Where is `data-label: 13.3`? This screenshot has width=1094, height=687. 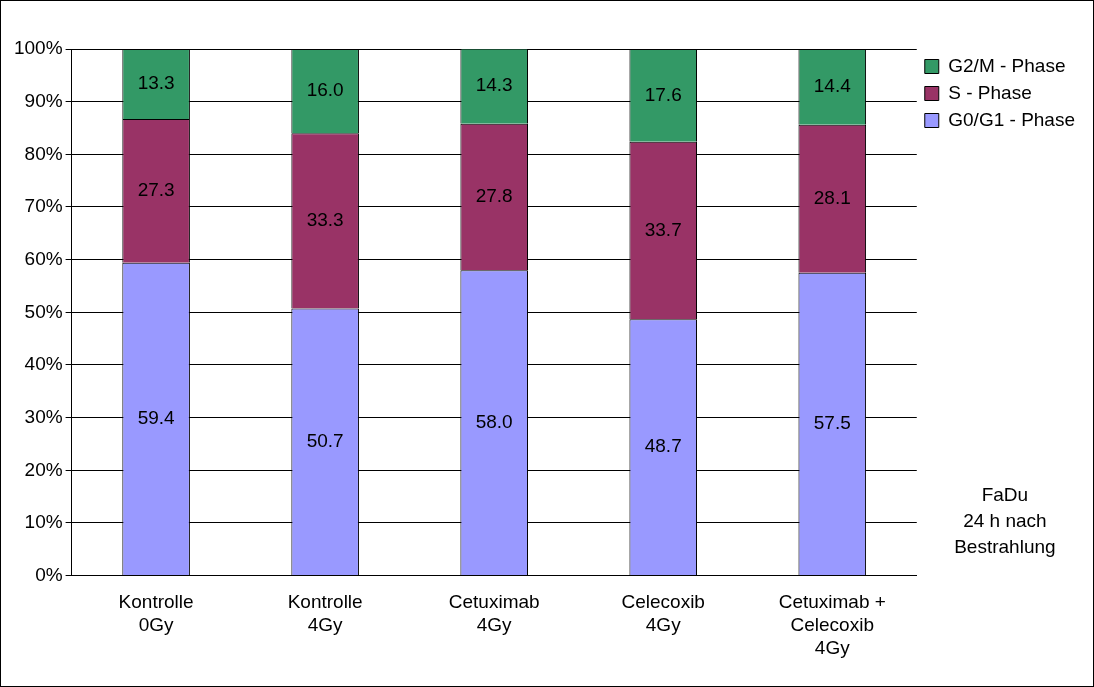
data-label: 13.3 is located at coordinates (156, 83).